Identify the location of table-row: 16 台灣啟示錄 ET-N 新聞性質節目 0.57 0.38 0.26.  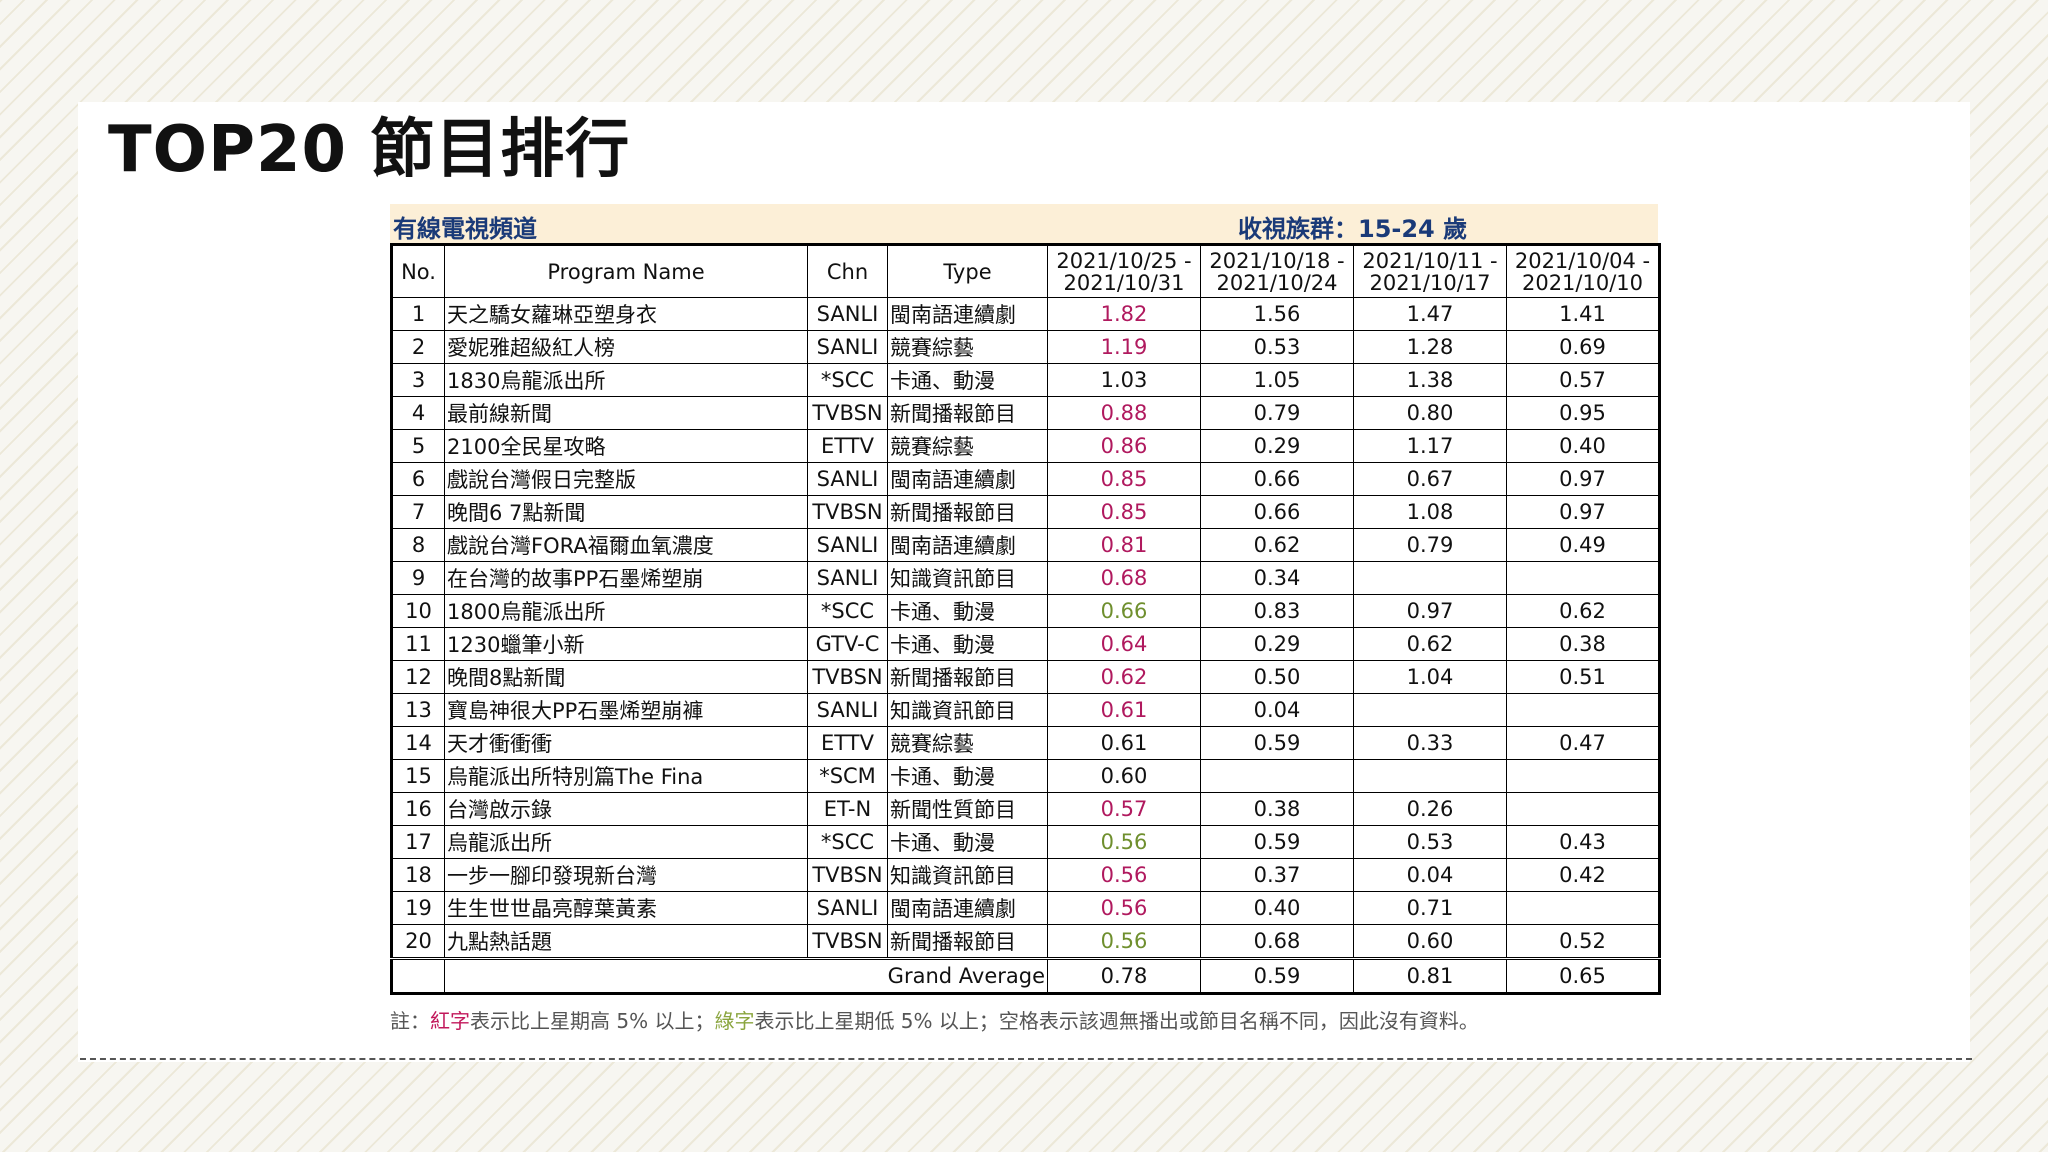
(1025, 809).